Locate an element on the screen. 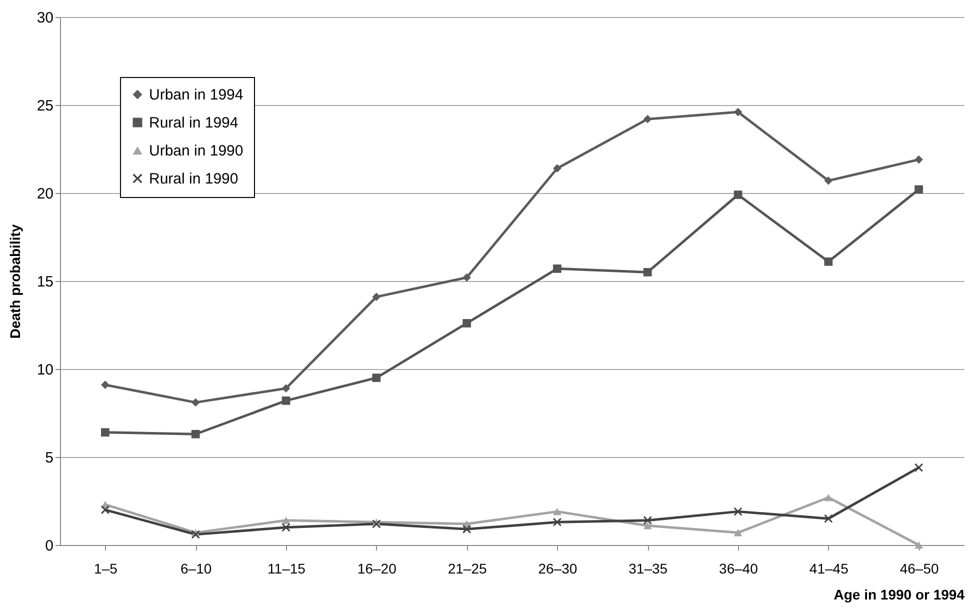  x-tick-label: 6–10 is located at coordinates (196, 568).